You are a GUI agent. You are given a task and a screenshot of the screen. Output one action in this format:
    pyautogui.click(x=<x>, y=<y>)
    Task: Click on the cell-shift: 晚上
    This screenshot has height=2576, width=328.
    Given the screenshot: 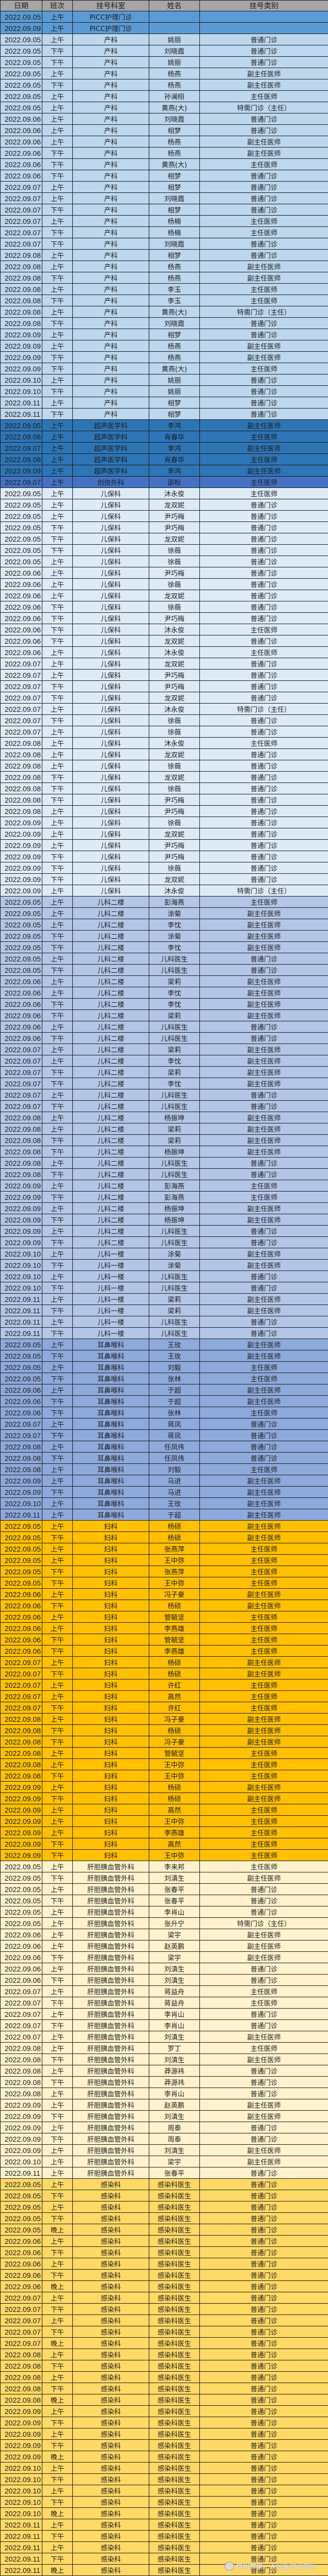 What is the action you would take?
    pyautogui.click(x=58, y=2457)
    